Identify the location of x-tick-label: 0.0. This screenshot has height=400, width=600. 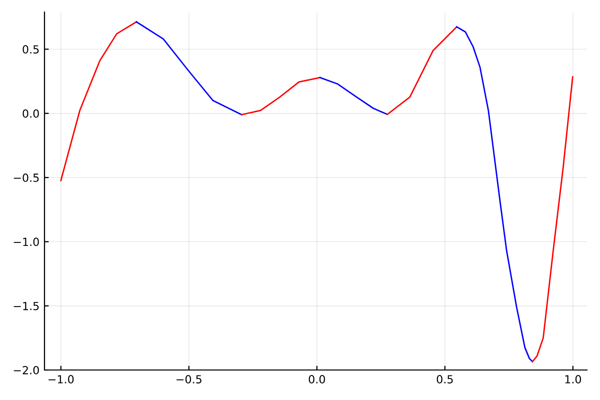
(316, 379).